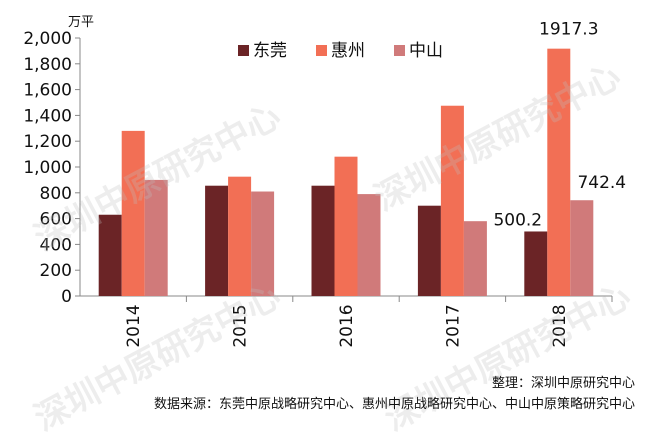 The height and width of the screenshot is (440, 649). I want to click on x-tick-label: 2016, so click(347, 325).